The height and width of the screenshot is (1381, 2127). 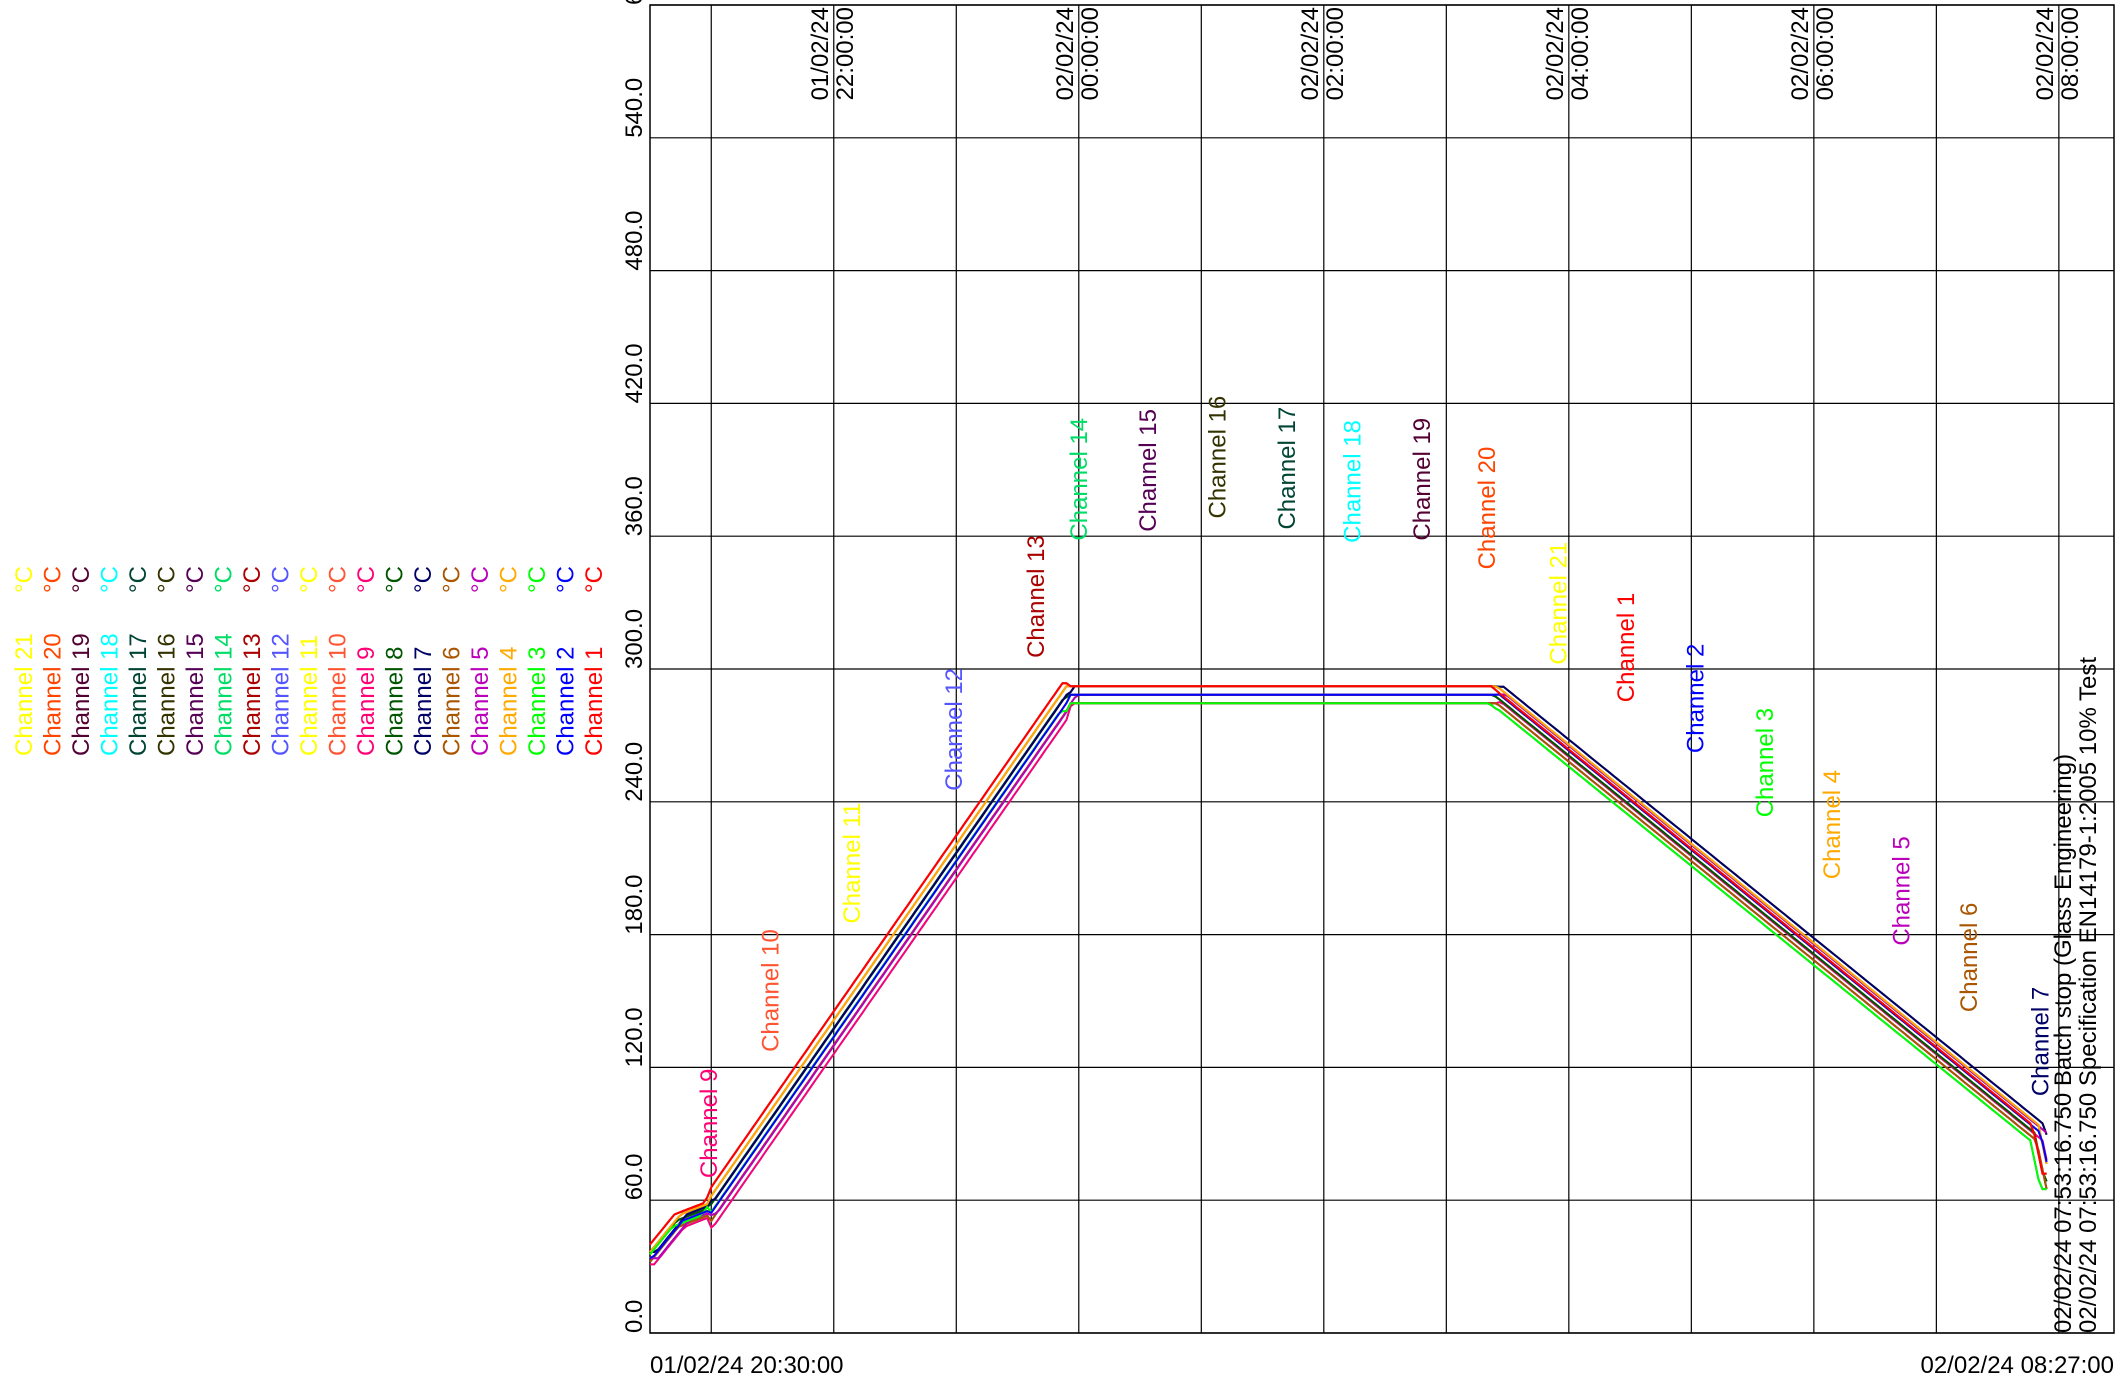 What do you see at coordinates (634, 506) in the screenshot?
I see `y-tick-label: 360.0` at bounding box center [634, 506].